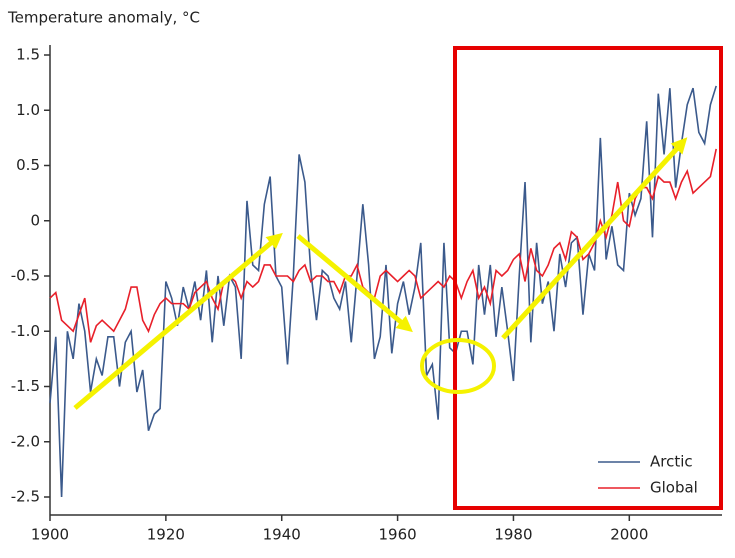  Describe the element at coordinates (35, 220) in the screenshot. I see `y-tick-label: 0` at that location.